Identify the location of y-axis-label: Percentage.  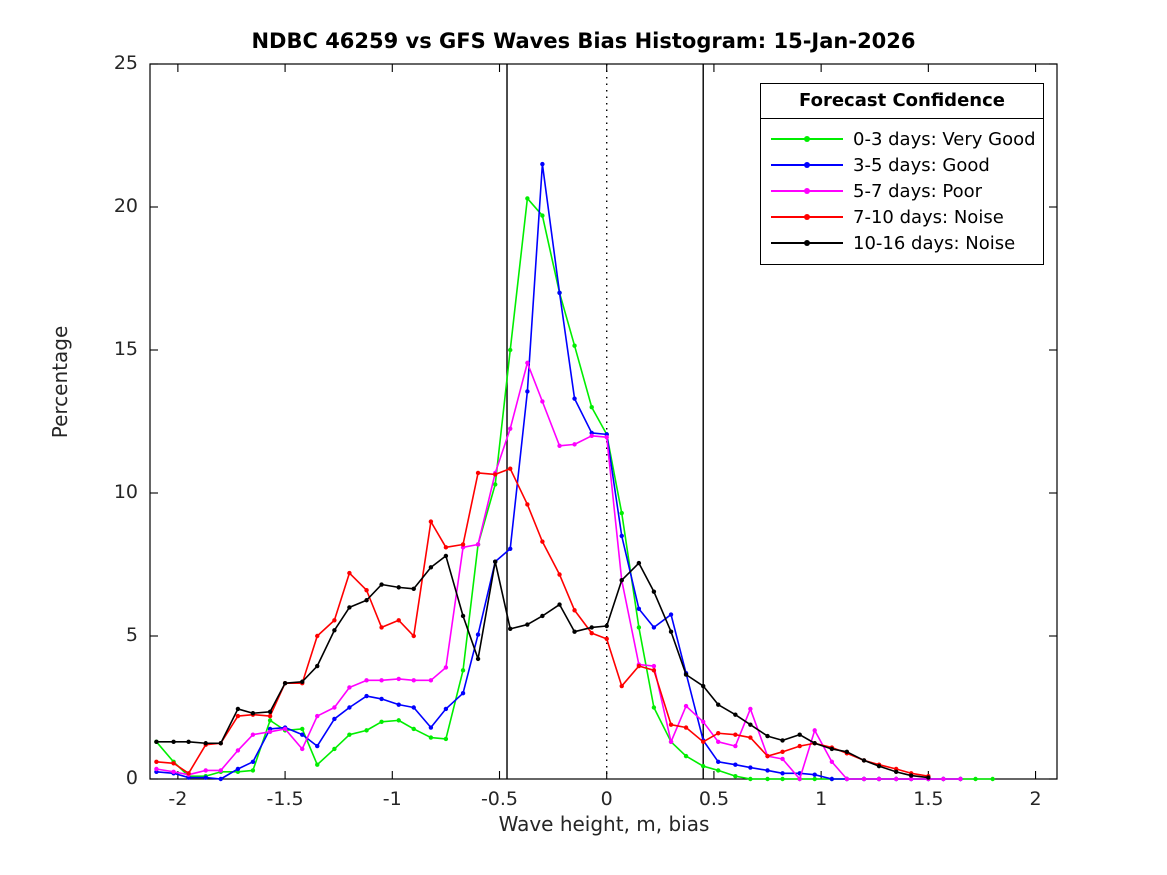
(60, 382).